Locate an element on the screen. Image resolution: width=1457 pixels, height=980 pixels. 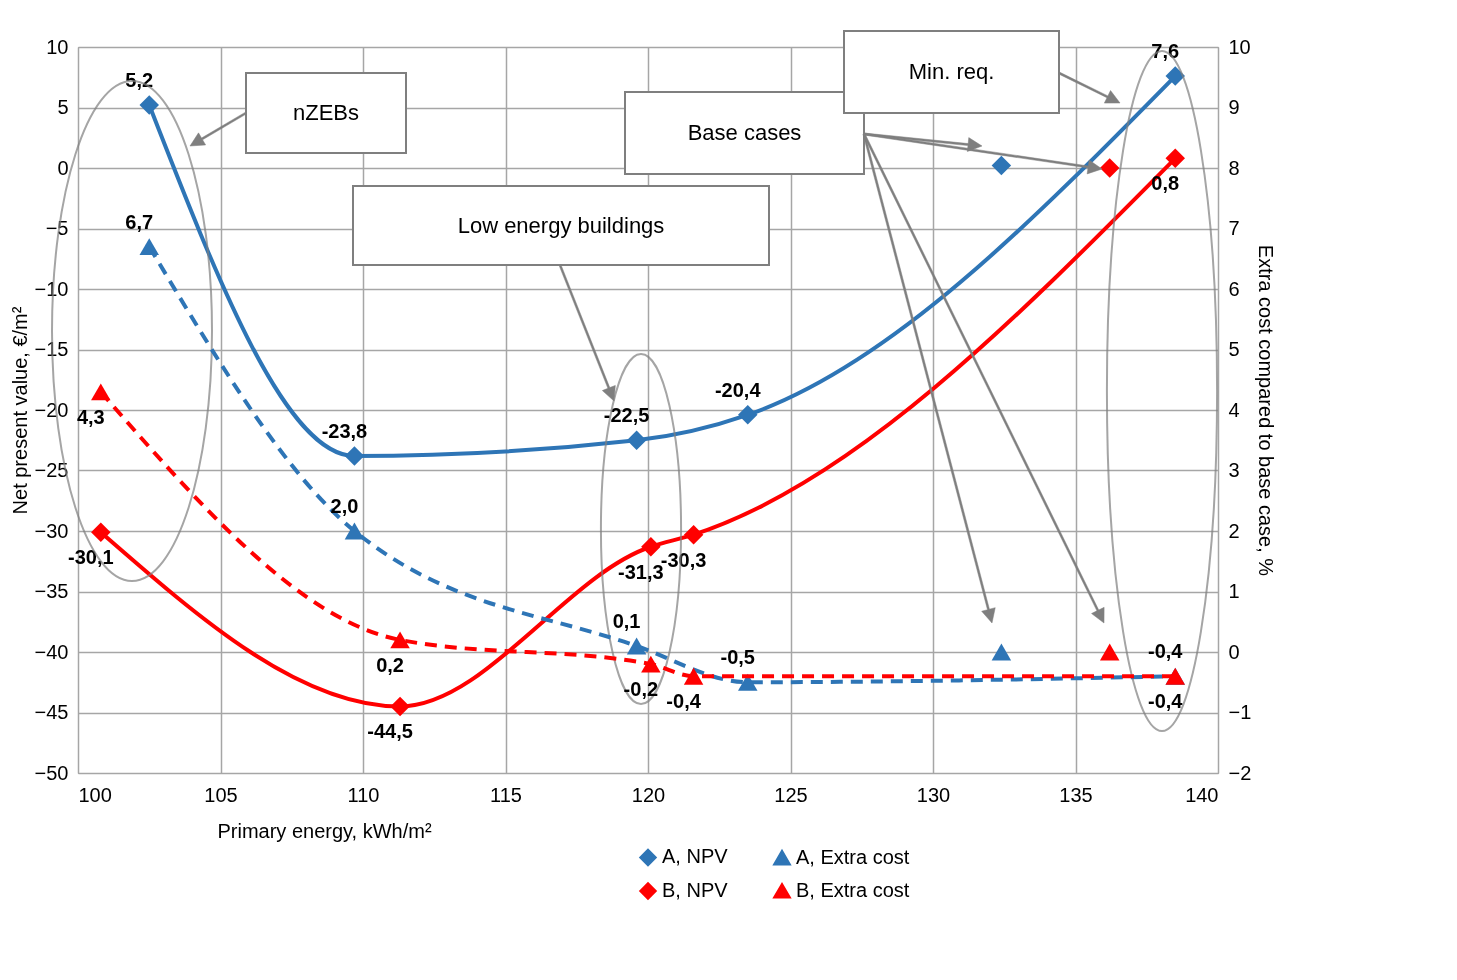
x-tick-label: 110 is located at coordinates (363, 794).